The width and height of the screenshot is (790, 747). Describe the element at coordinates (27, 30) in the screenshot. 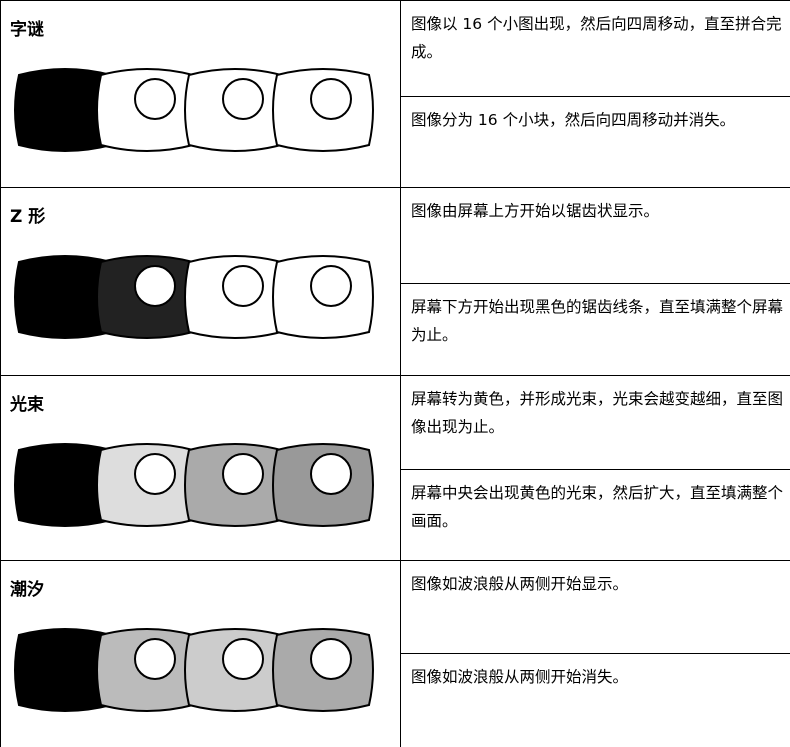

I see `effect-title: 字谜` at that location.